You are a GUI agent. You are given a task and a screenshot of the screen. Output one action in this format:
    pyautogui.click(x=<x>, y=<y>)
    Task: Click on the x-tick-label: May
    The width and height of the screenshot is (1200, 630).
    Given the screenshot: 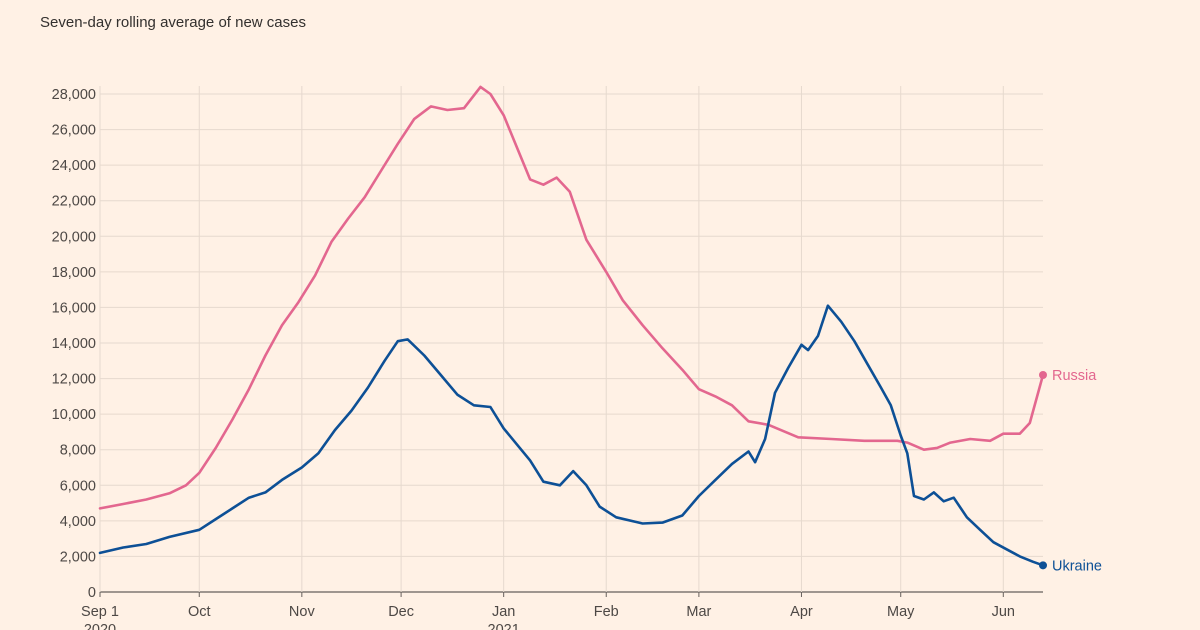 What is the action you would take?
    pyautogui.click(x=901, y=612)
    